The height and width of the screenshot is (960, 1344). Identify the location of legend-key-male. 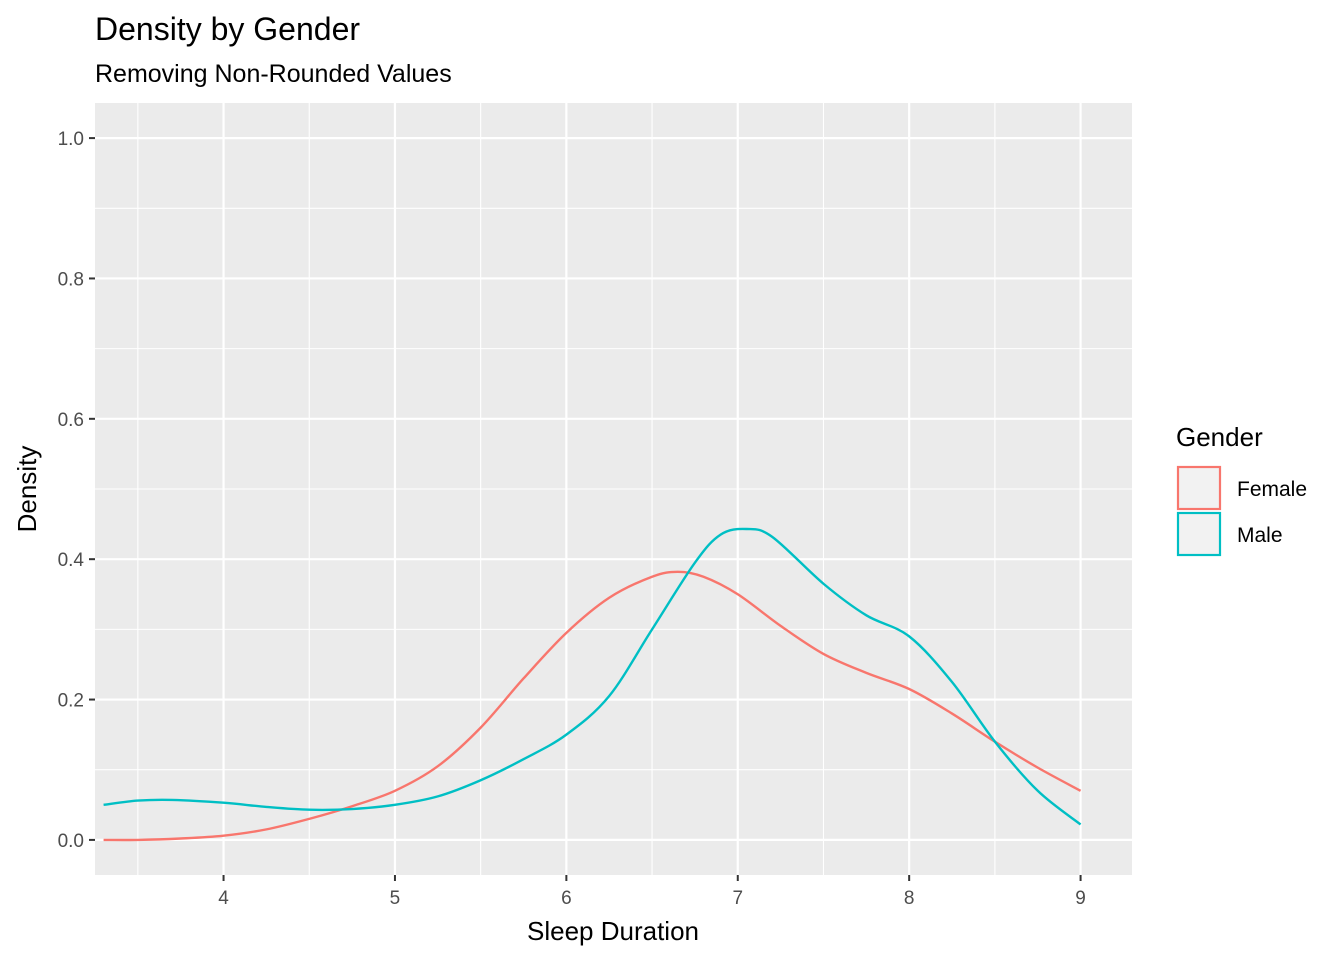
(1199, 534).